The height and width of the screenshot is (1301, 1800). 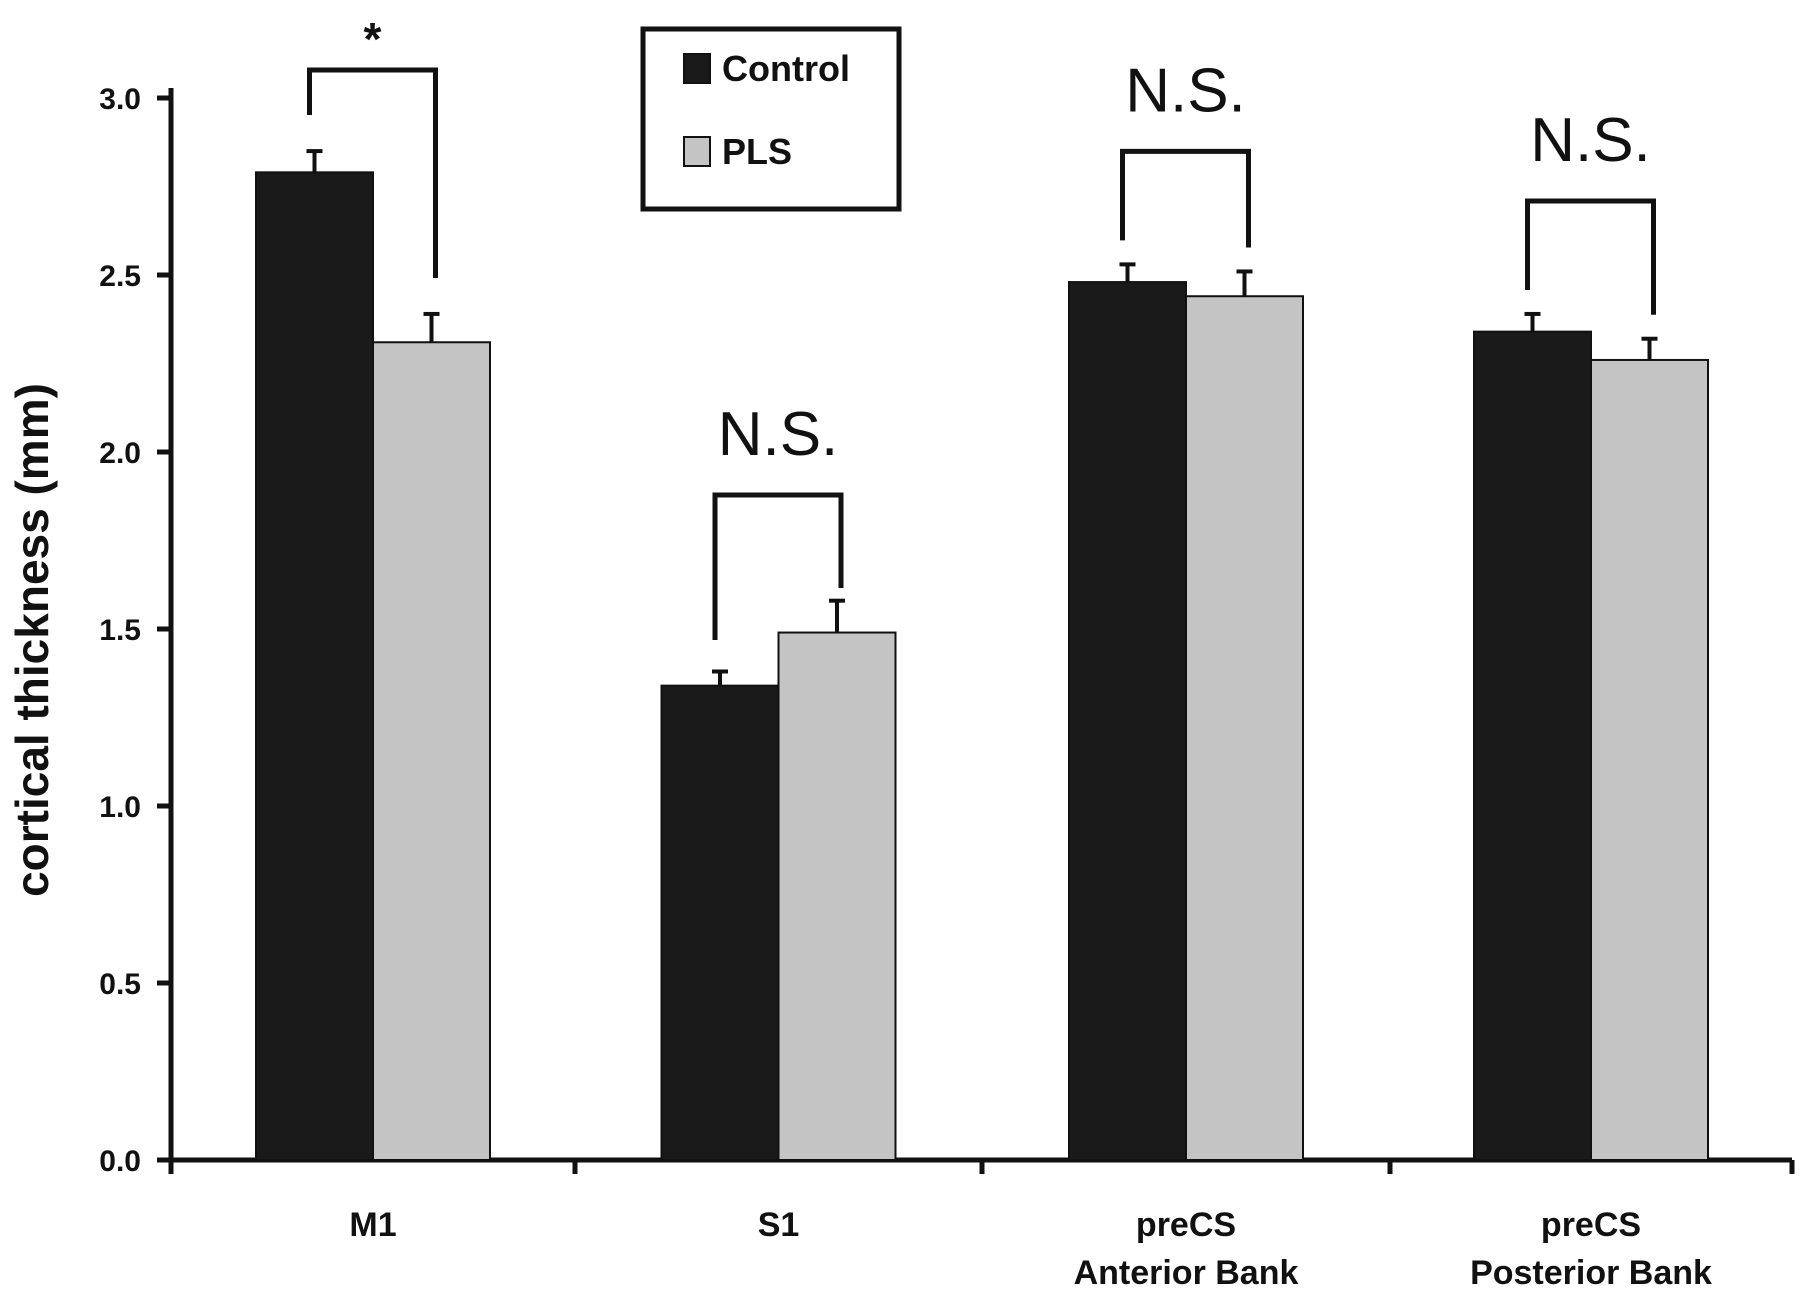 What do you see at coordinates (120, 99) in the screenshot?
I see `y-tick-label: 3.0` at bounding box center [120, 99].